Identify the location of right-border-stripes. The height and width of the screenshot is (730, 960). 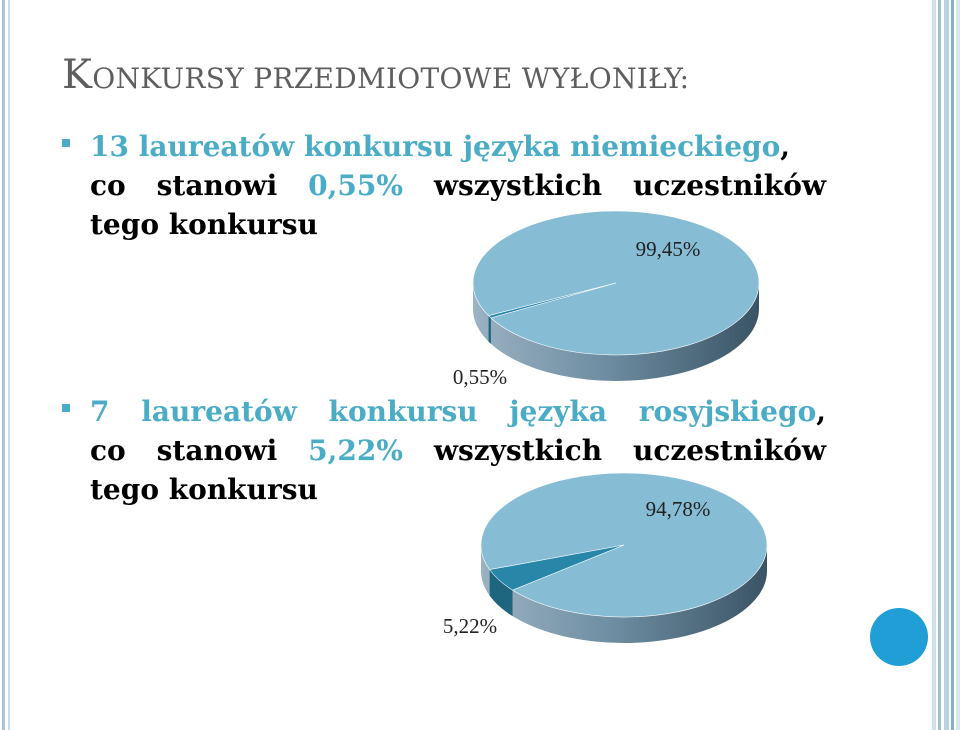
(946, 365).